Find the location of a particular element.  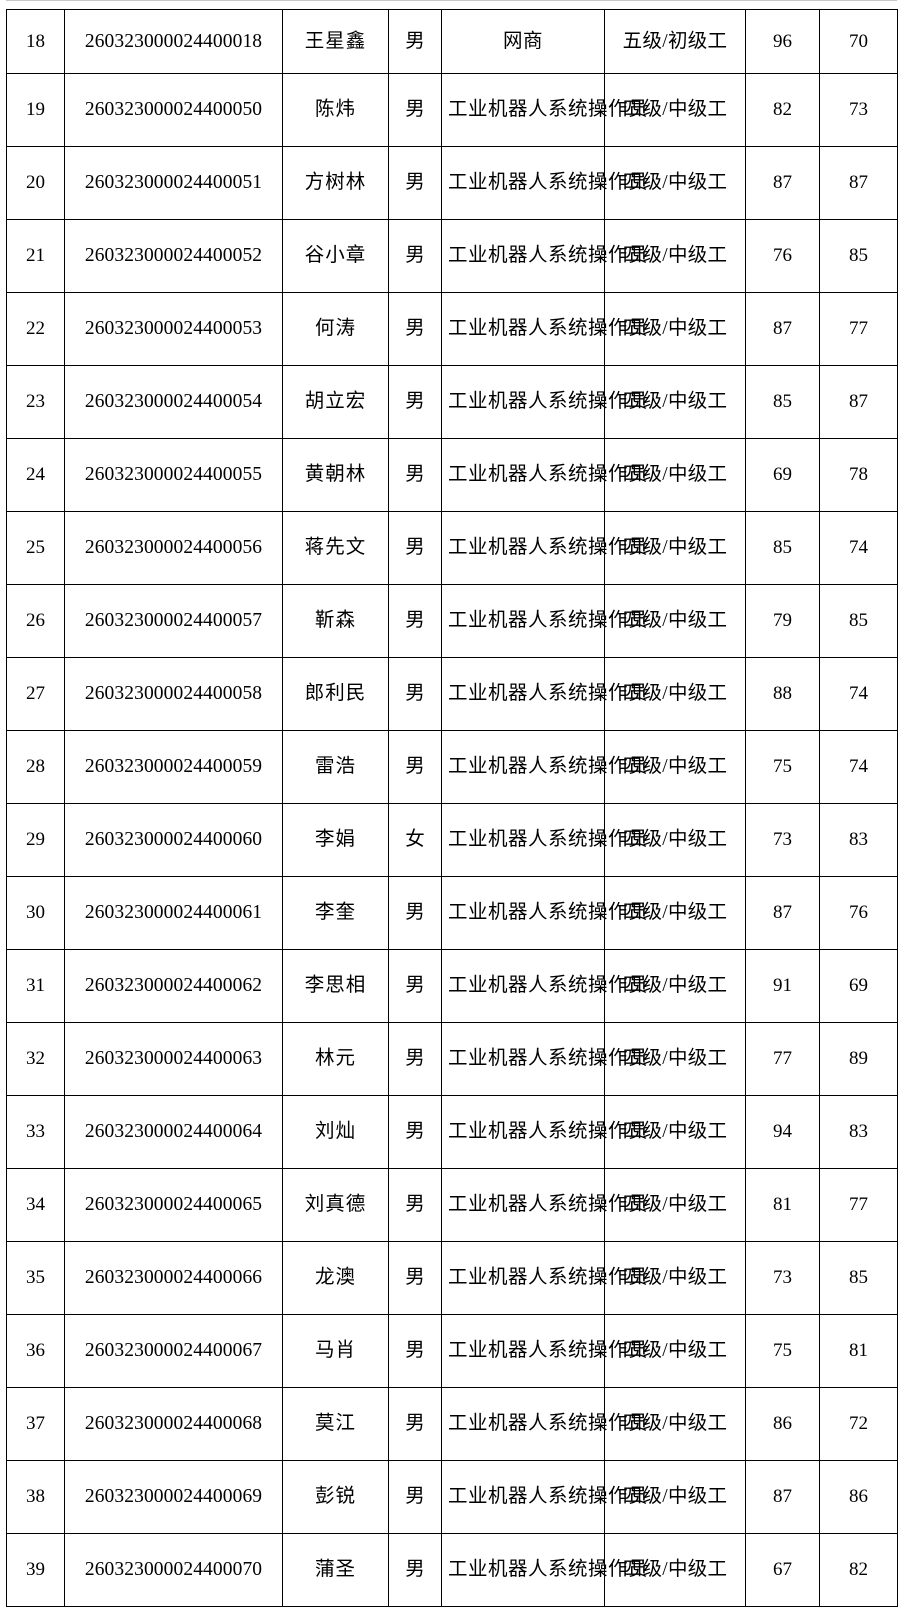

cell-candidate-id: 260323000024400068 is located at coordinates (173, 1424).